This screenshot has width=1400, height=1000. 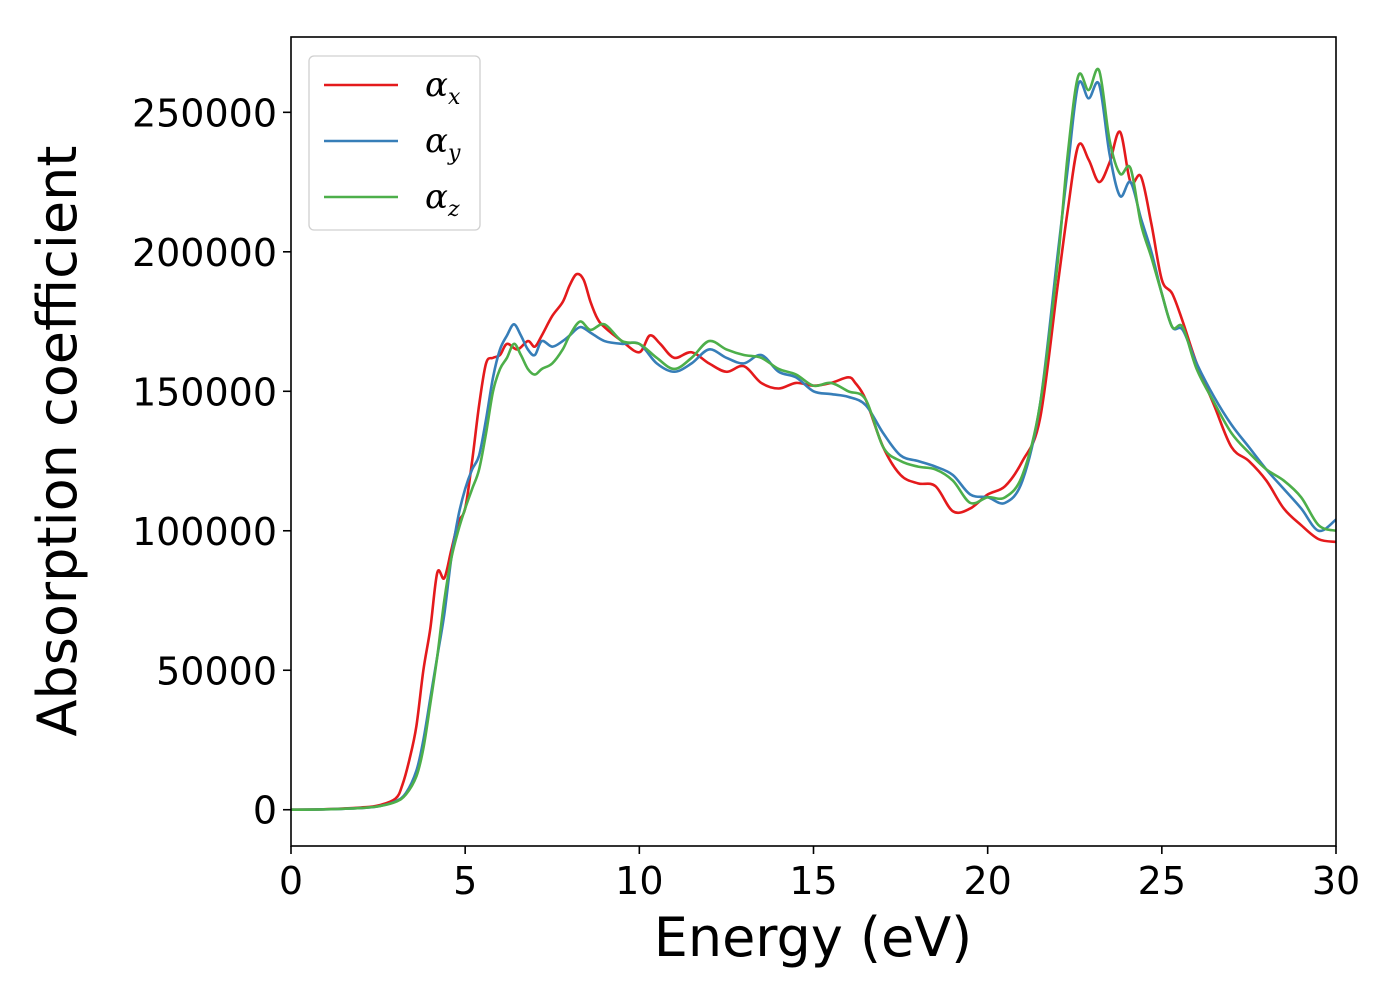 I want to click on legend-item-z: αz, so click(x=392, y=199).